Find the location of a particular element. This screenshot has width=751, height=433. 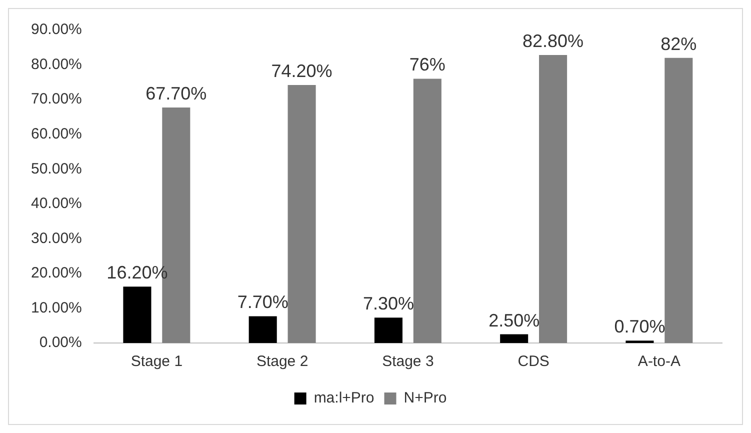

data-label: 7.70% is located at coordinates (262, 302).